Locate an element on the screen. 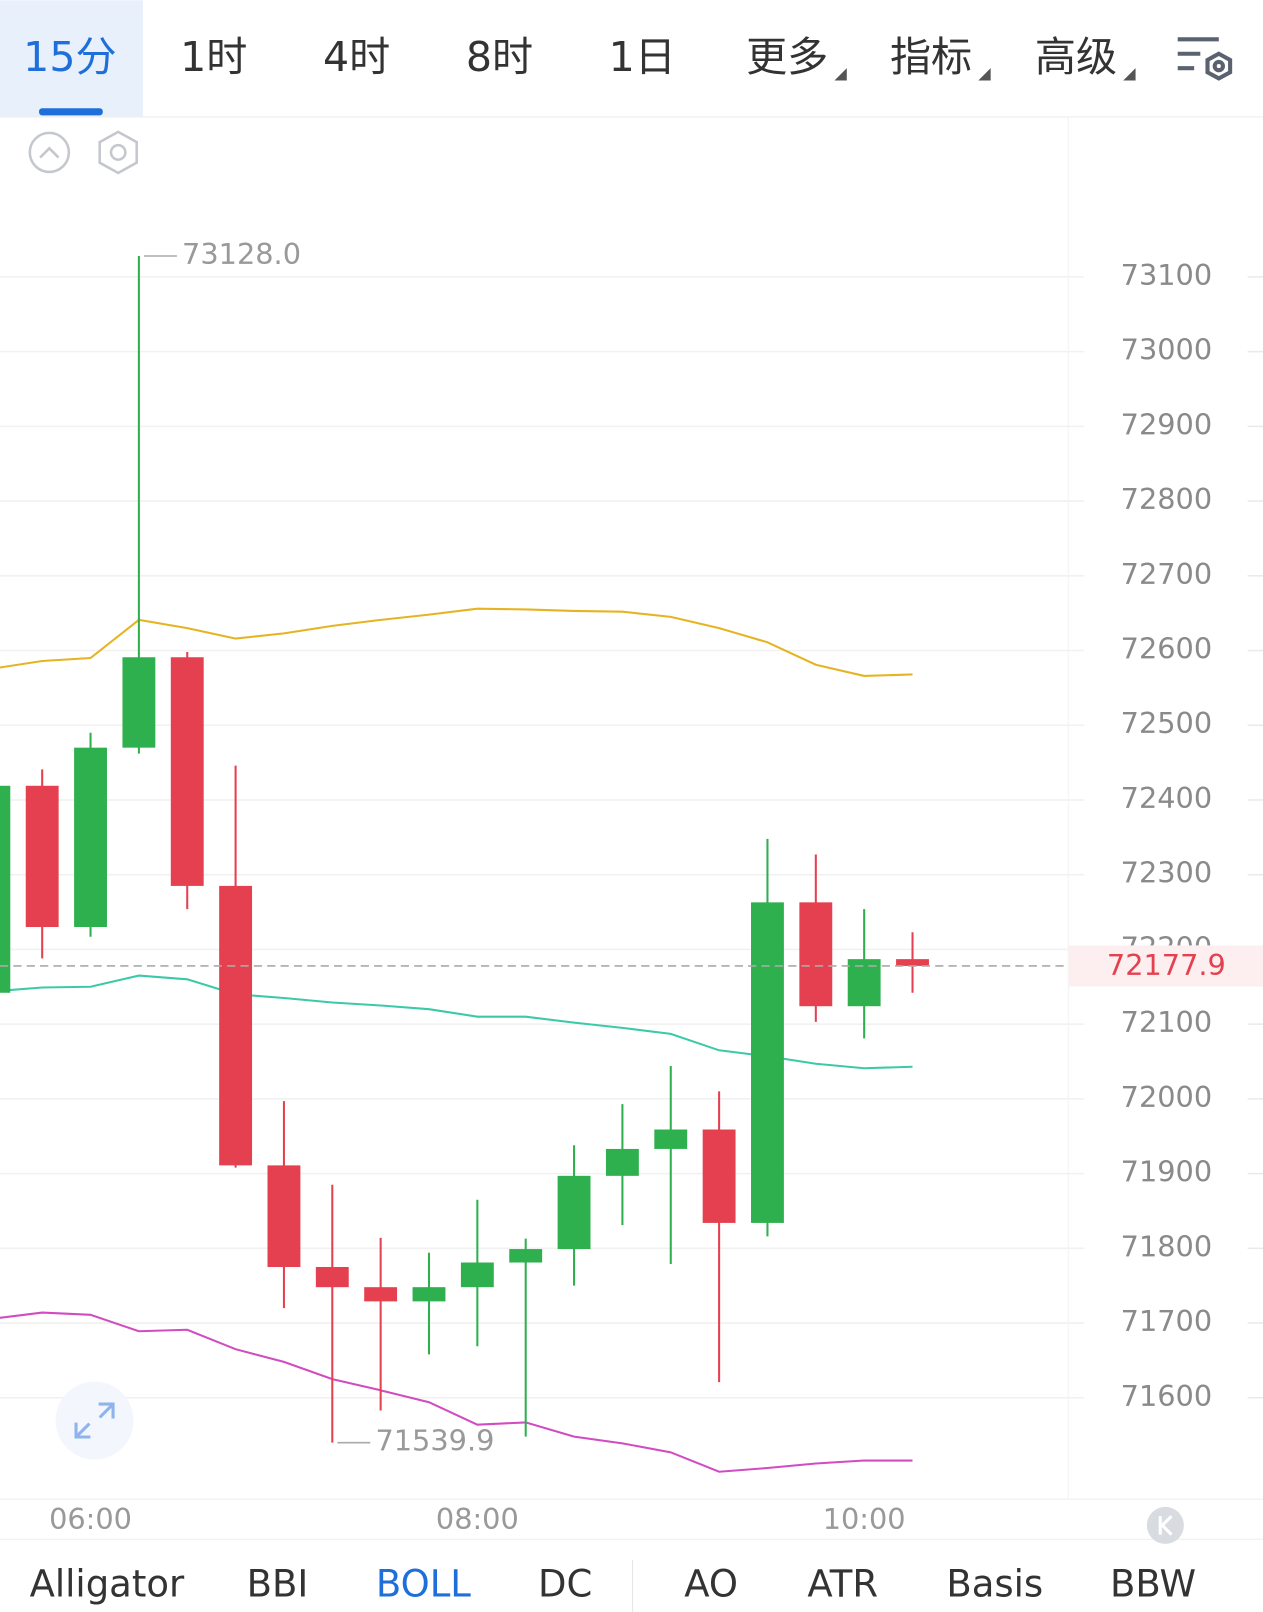  icon-circle is located at coordinates (49, 152).